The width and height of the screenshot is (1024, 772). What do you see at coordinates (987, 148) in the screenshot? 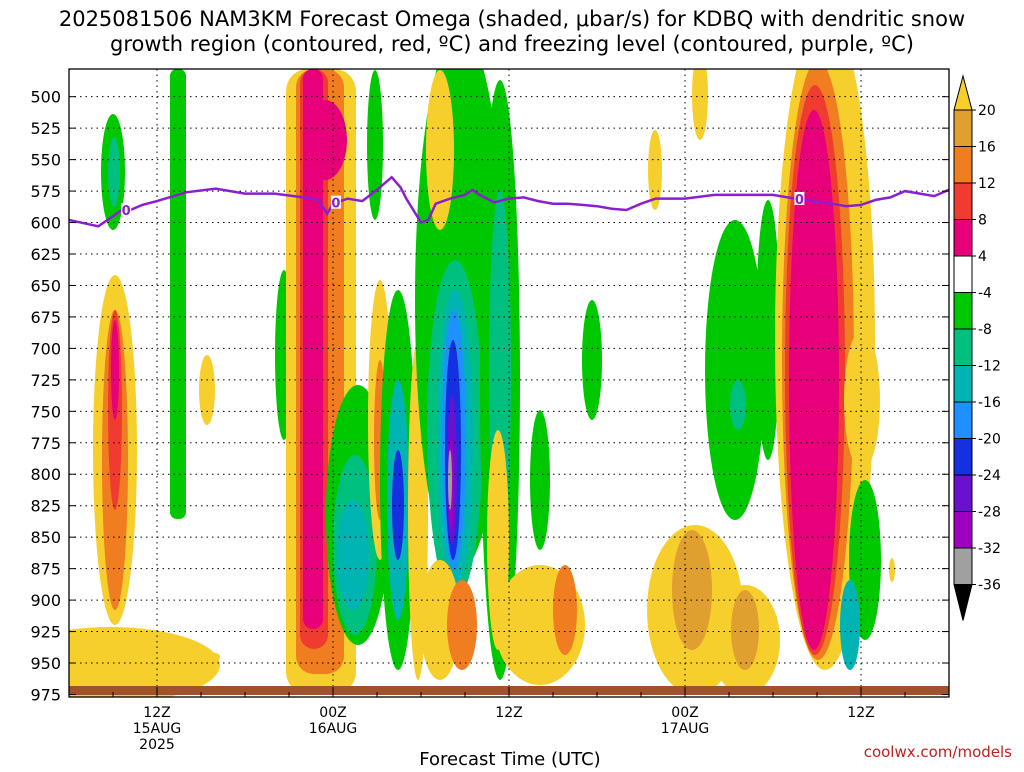
I see `colorbar-tick-label: 16` at bounding box center [987, 148].